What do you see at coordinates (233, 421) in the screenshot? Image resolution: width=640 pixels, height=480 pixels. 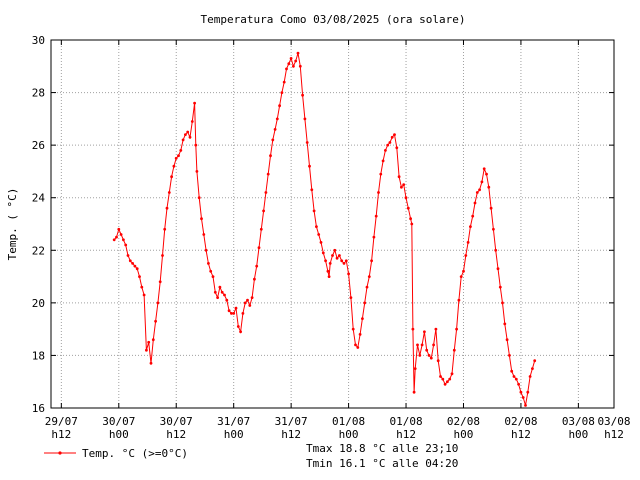 I see `x-tick-label-date: 31/07` at bounding box center [233, 421].